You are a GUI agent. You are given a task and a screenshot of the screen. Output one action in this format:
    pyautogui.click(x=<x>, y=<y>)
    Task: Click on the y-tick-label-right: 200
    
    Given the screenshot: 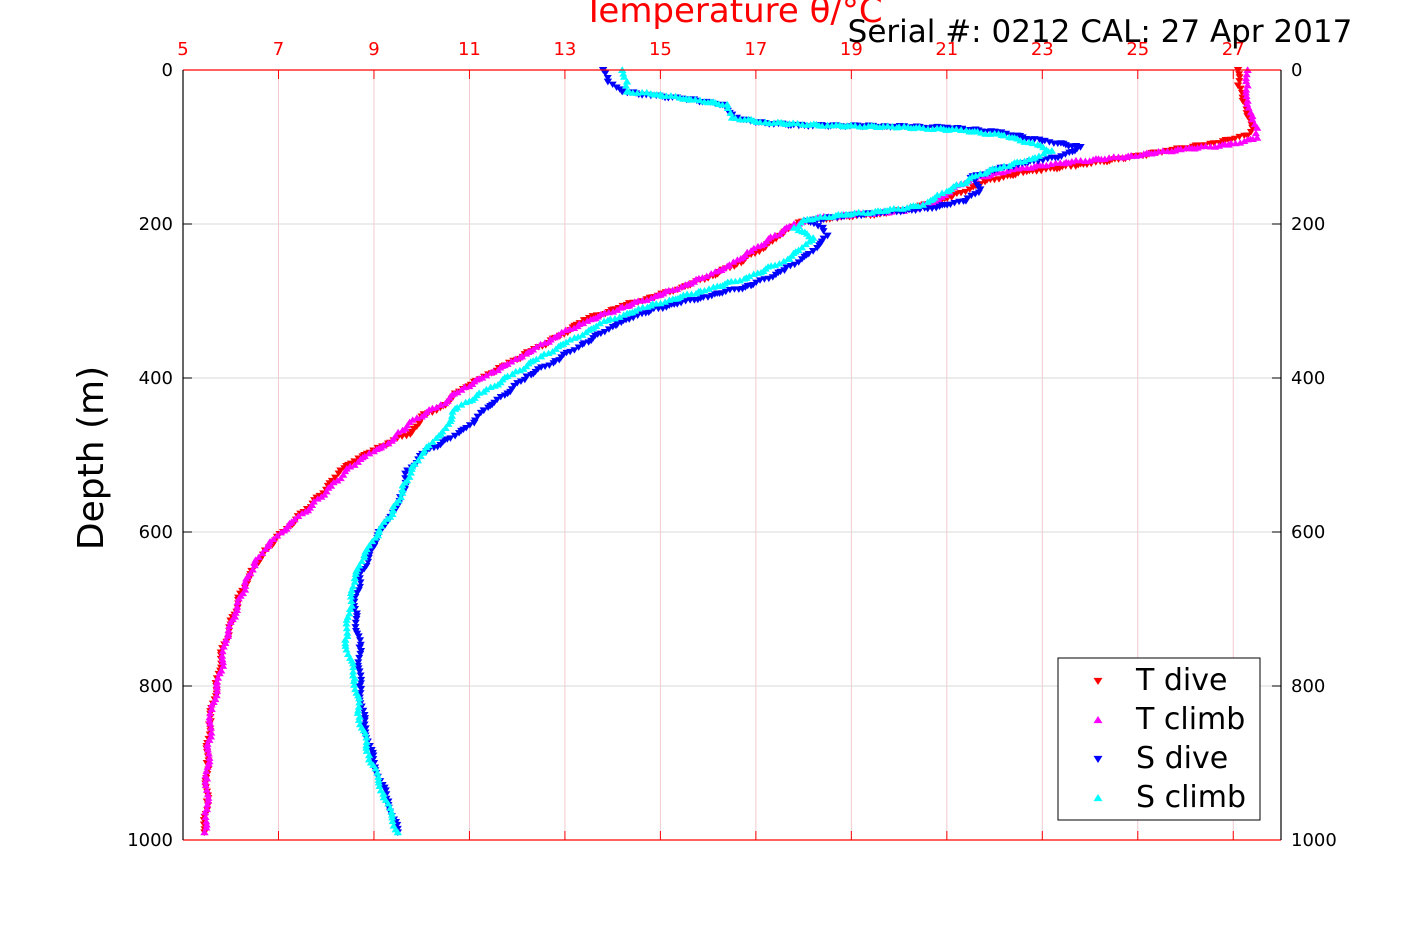 What is the action you would take?
    pyautogui.click(x=1308, y=224)
    